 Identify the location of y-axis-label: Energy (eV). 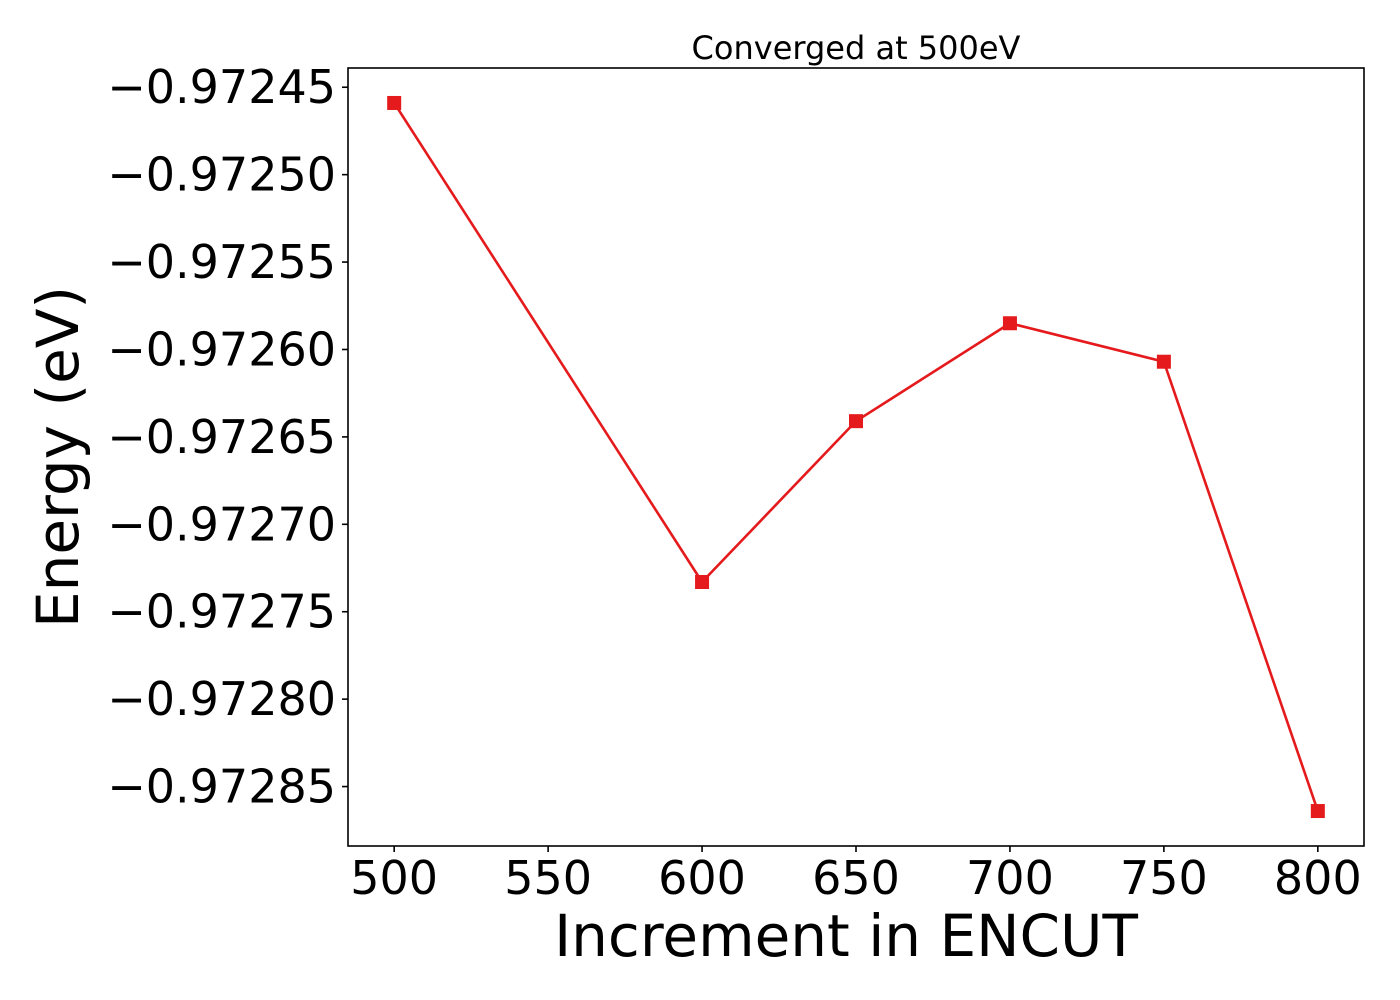
(58, 457).